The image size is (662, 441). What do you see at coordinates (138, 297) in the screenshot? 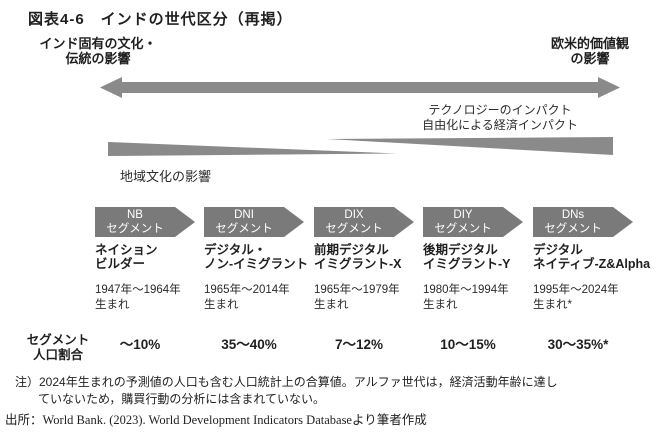
I see `segment-years: 1947年～1964年 生まれ` at bounding box center [138, 297].